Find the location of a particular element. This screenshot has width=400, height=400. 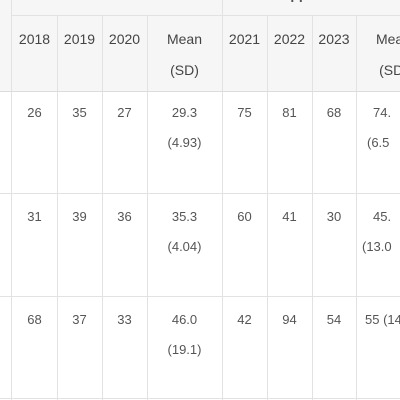

table-cell-sd: (4.04) is located at coordinates (184, 246).